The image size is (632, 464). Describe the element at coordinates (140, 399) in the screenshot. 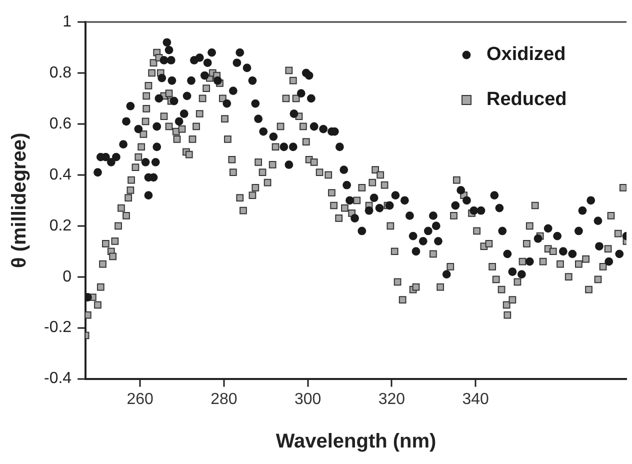

I see `x-tick-label: 260` at that location.